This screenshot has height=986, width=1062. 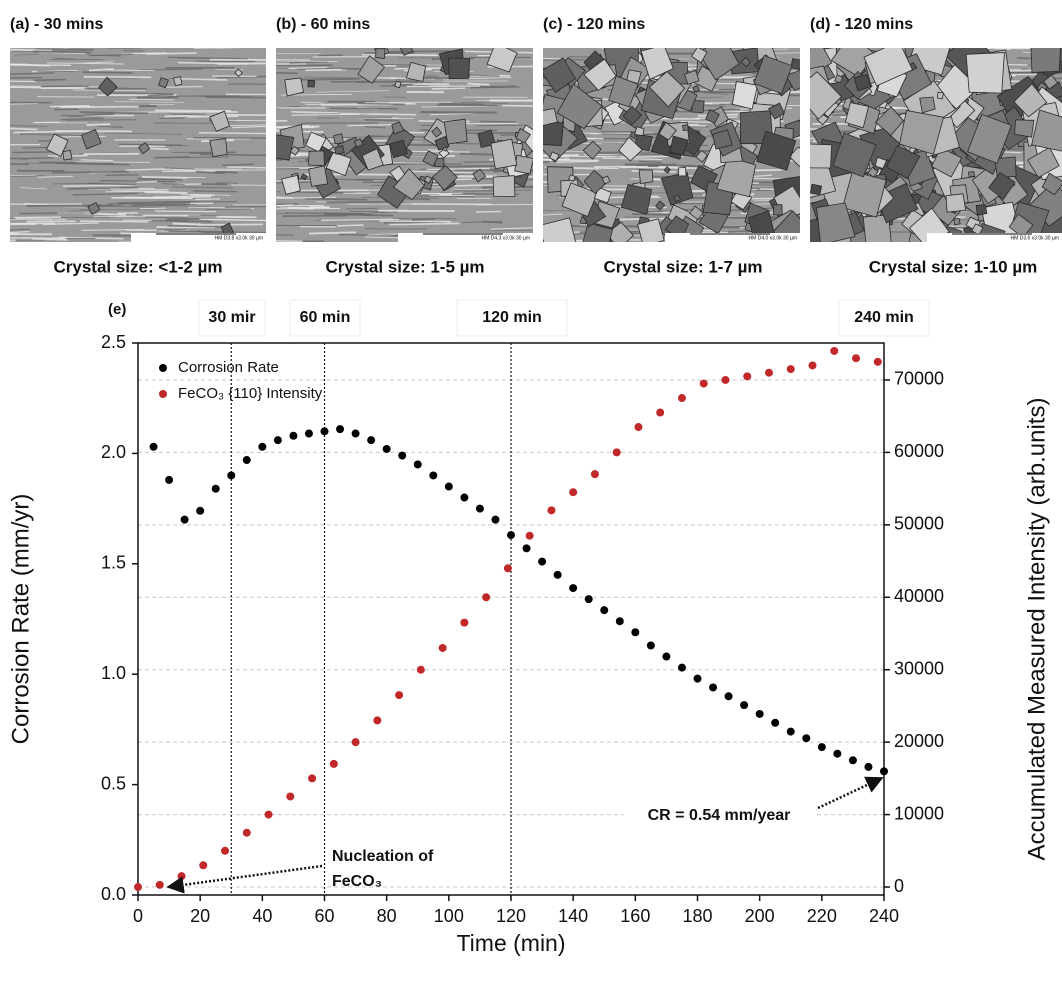 I want to click on sem-image: HM D3.8 x3.0k 30 µm, so click(x=133, y=145).